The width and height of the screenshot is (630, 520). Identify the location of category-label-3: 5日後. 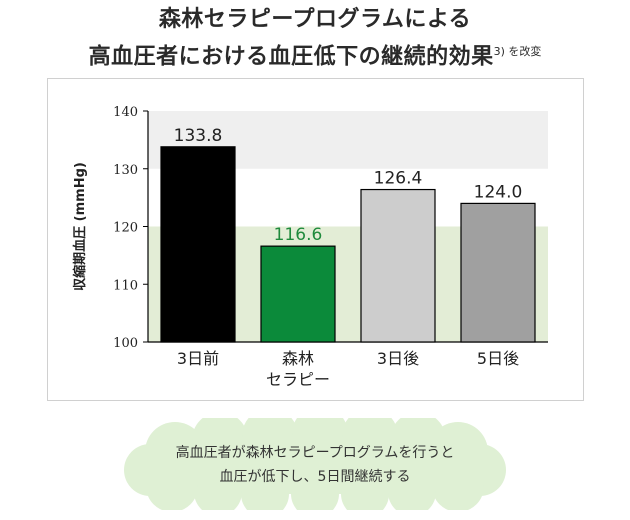
(498, 358).